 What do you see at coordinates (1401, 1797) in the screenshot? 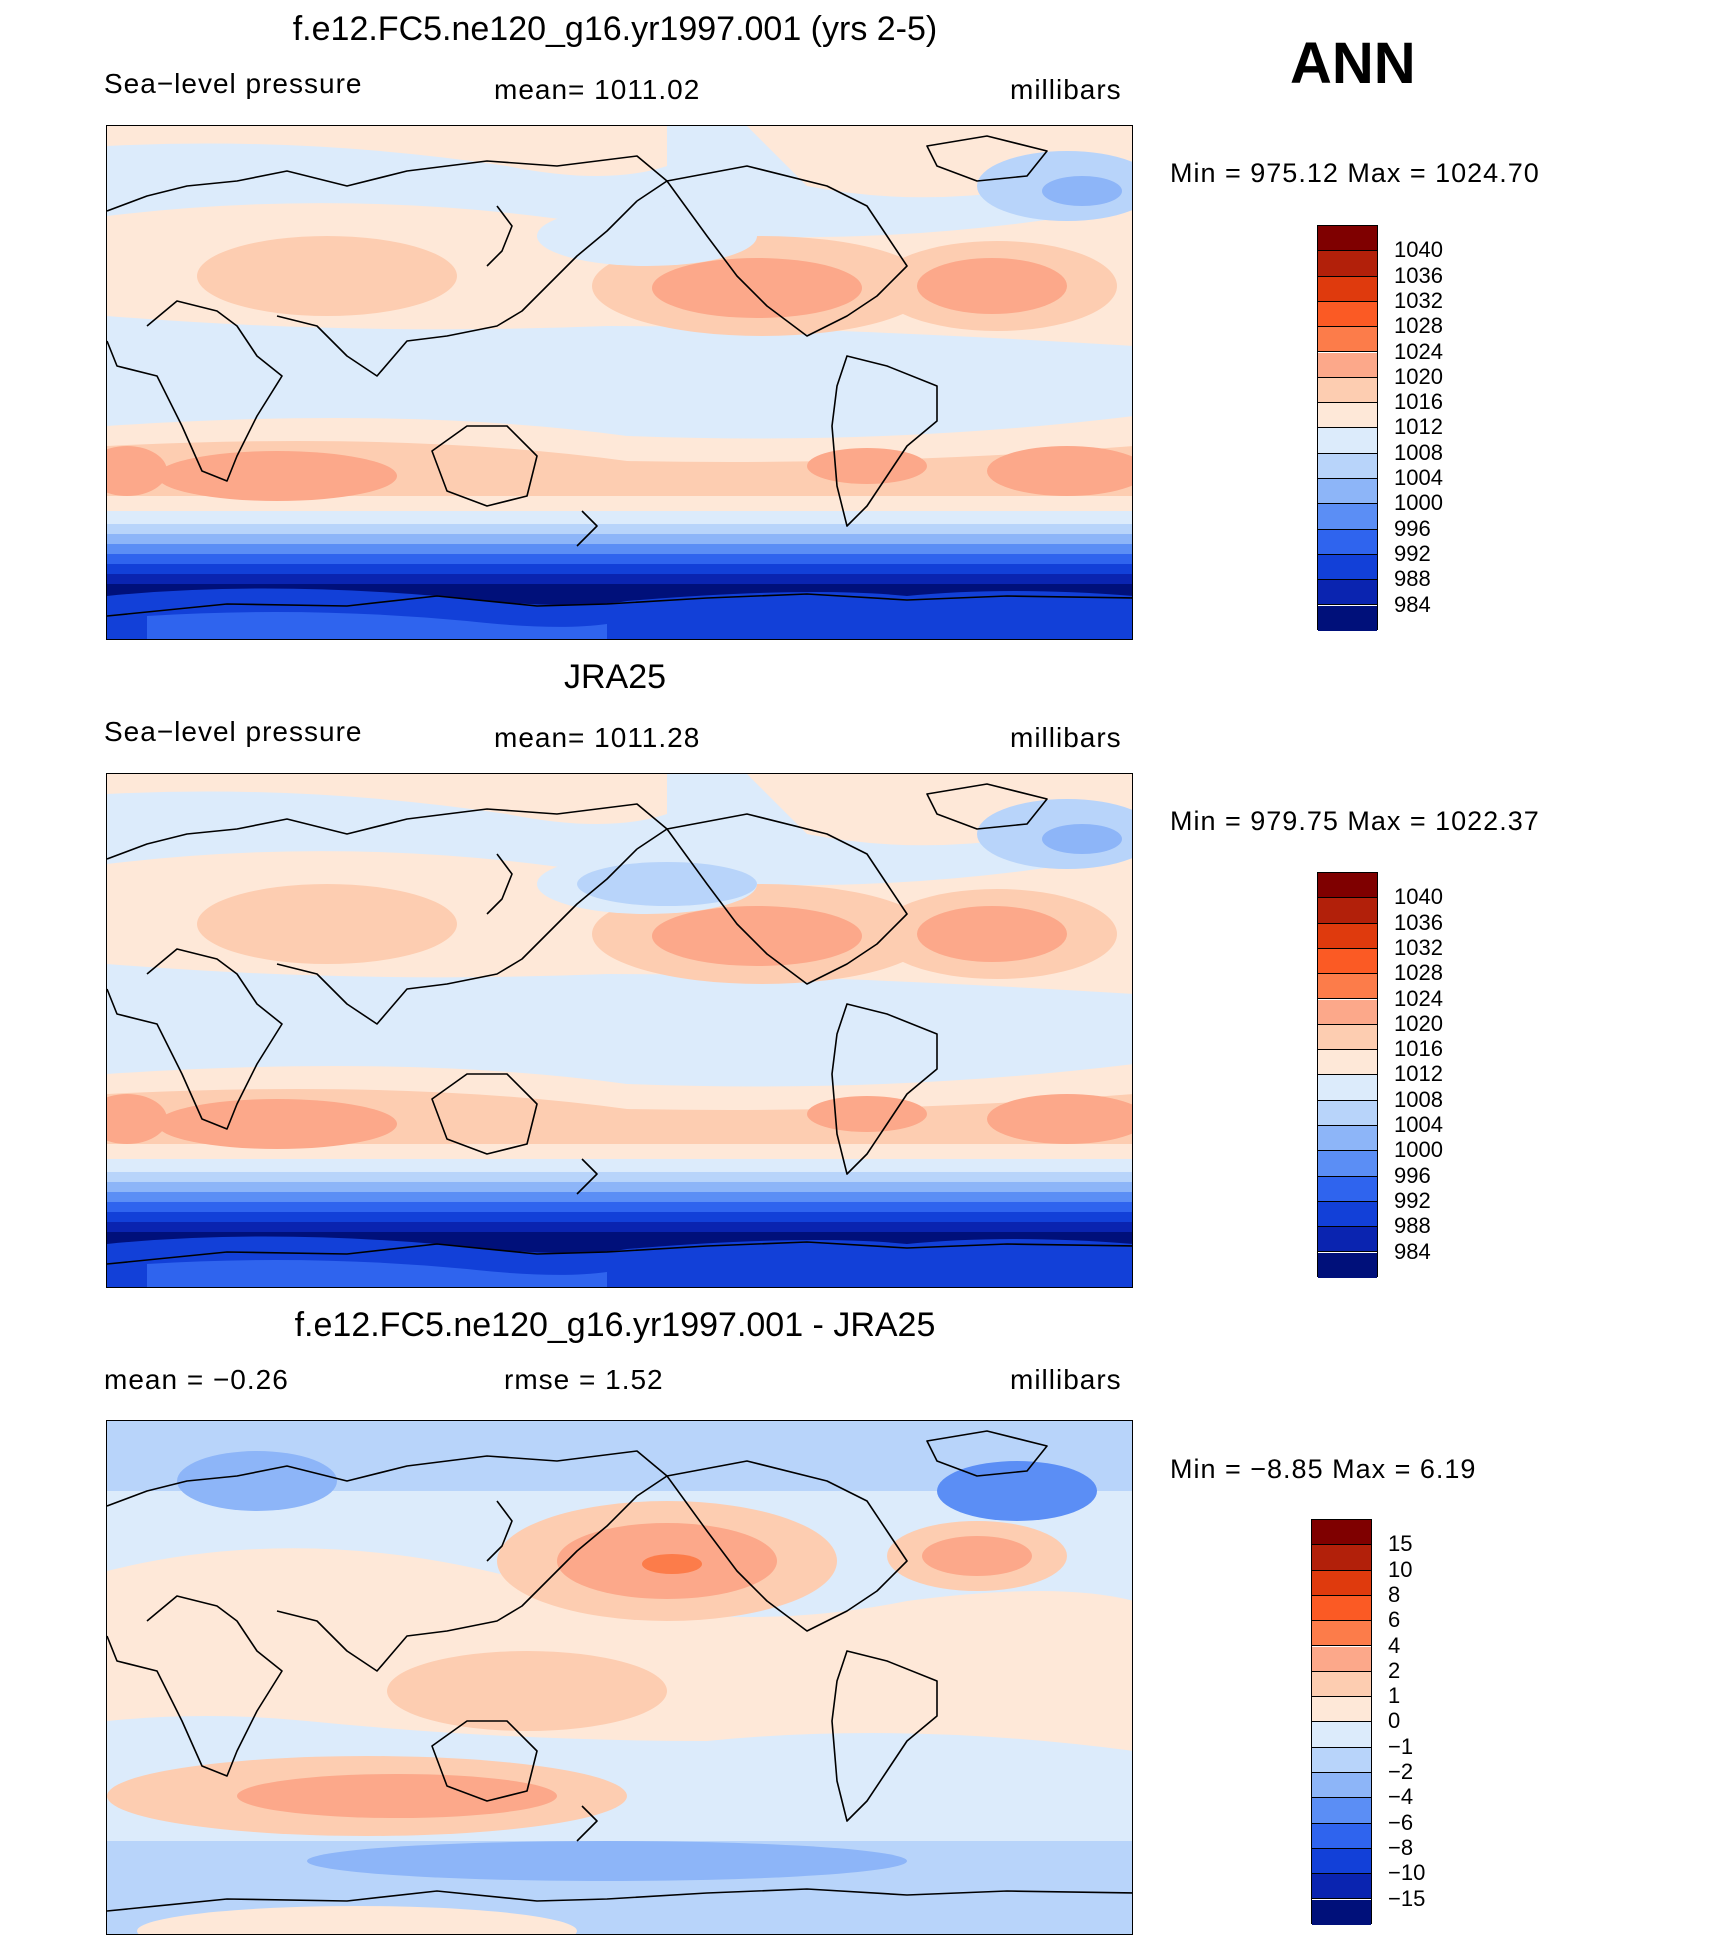
I see `colorbar-tick-label: −4` at bounding box center [1401, 1797].